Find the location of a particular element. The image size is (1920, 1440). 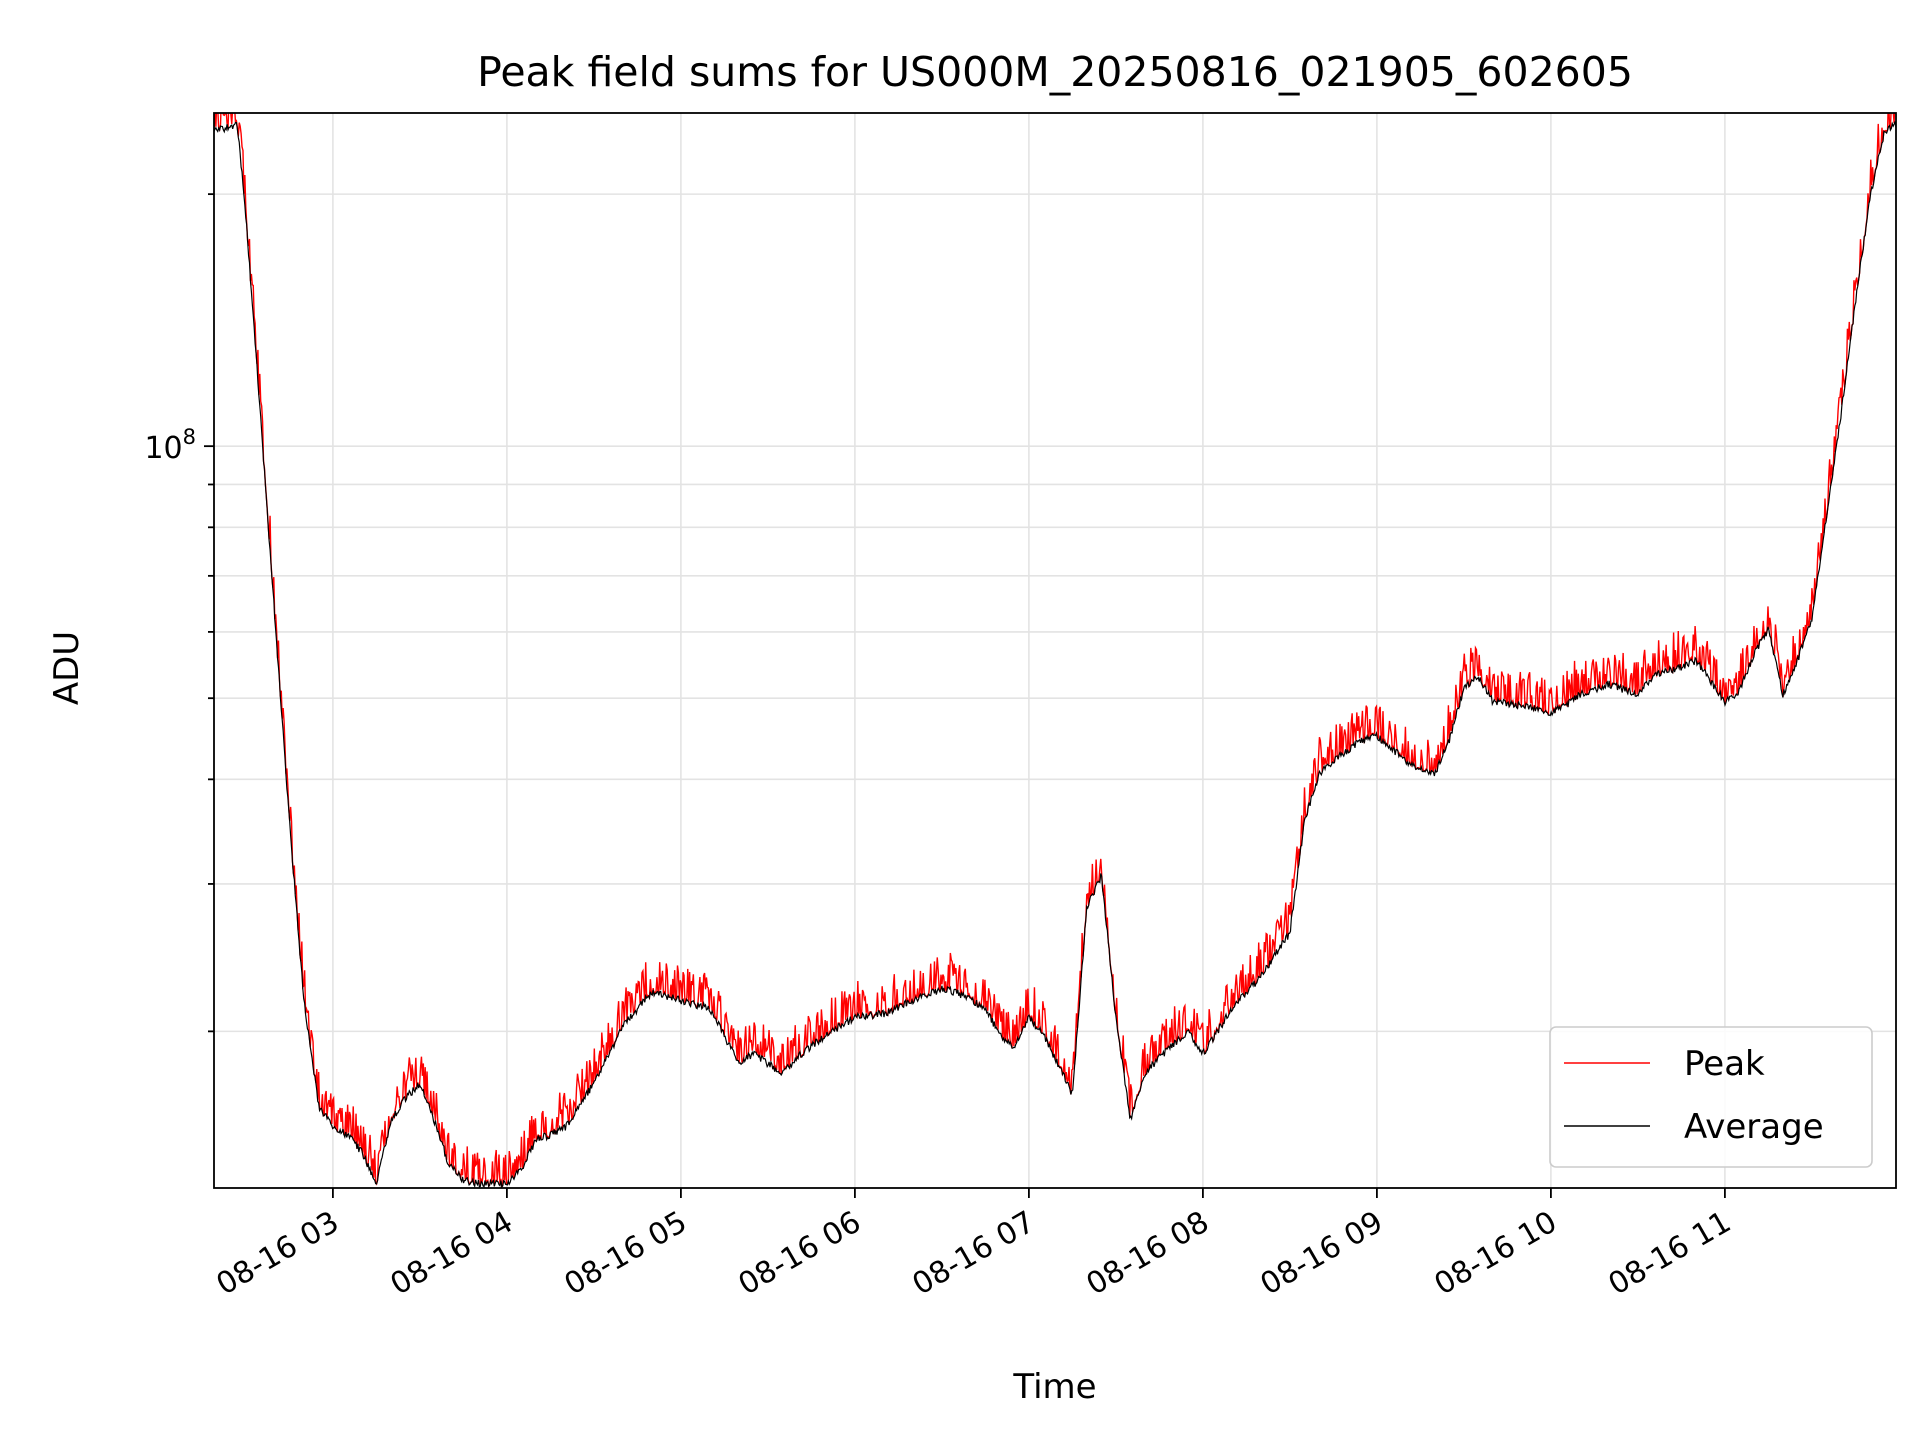

y-tick-label: 108 is located at coordinates (170, 445).